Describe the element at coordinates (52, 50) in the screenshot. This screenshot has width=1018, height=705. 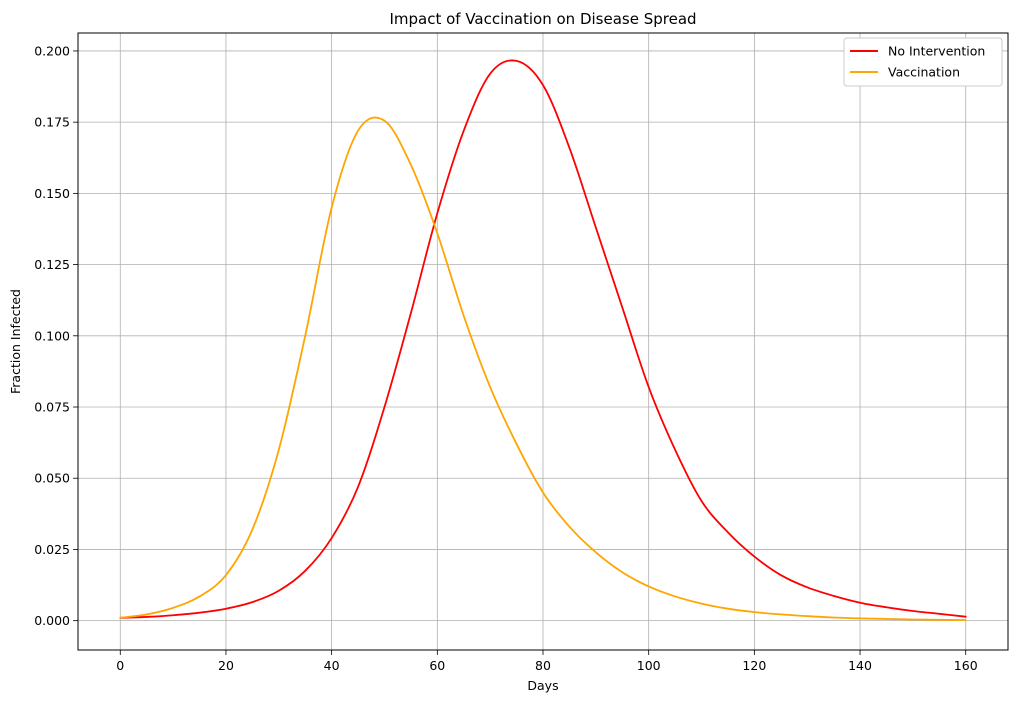
I see `y-tick-label: 0.200` at that location.